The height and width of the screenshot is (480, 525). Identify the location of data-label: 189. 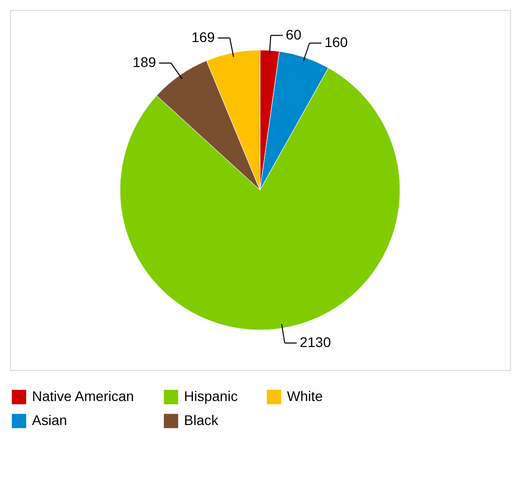
(144, 62).